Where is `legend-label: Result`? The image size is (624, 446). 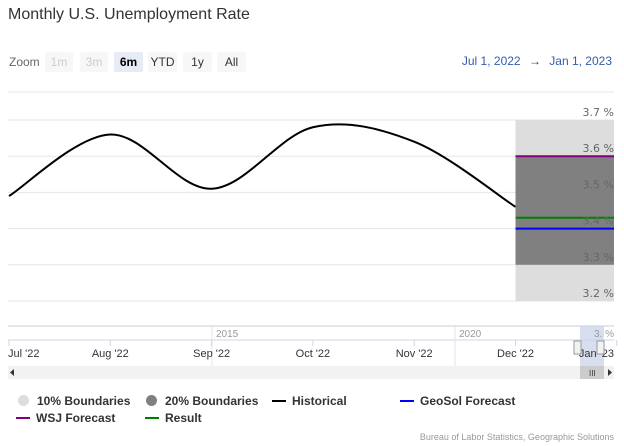
legend-label: Result is located at coordinates (183, 418).